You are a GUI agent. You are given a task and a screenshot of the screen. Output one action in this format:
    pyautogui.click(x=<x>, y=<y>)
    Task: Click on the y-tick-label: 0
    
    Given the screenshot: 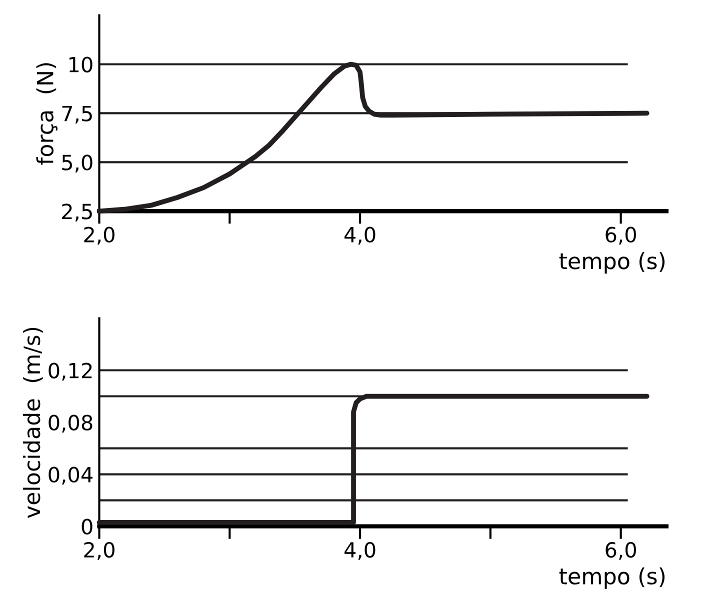 What is the action you would take?
    pyautogui.click(x=87, y=526)
    